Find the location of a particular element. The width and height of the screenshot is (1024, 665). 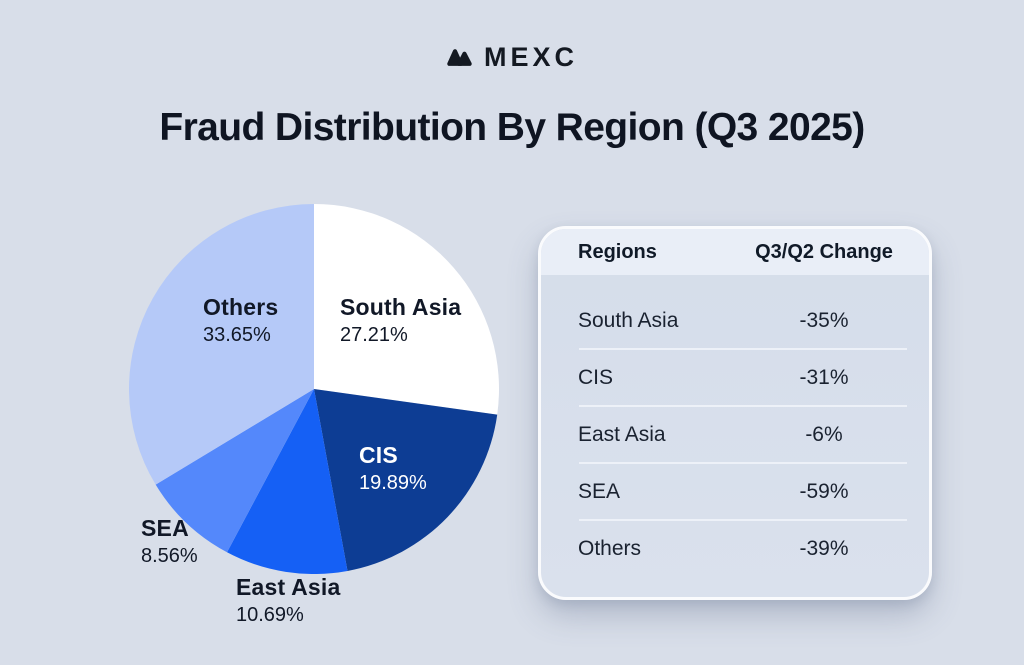

slice-percent: 27.21% is located at coordinates (374, 335).